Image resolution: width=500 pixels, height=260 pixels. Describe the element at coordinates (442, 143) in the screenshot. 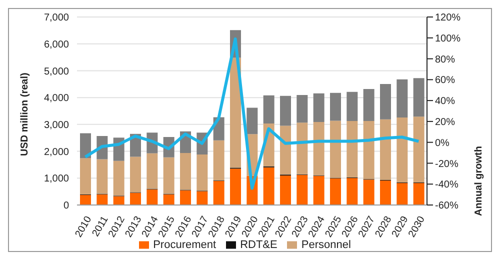

I see `y2-tick-label: 0%` at that location.